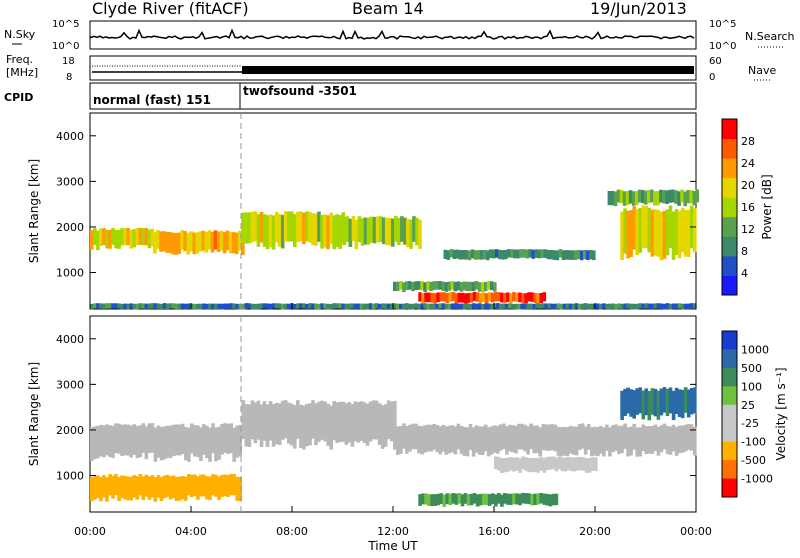 Image resolution: width=800 pixels, height=558 pixels. I want to click on nsearch-tick-high: 10^5, so click(722, 24).